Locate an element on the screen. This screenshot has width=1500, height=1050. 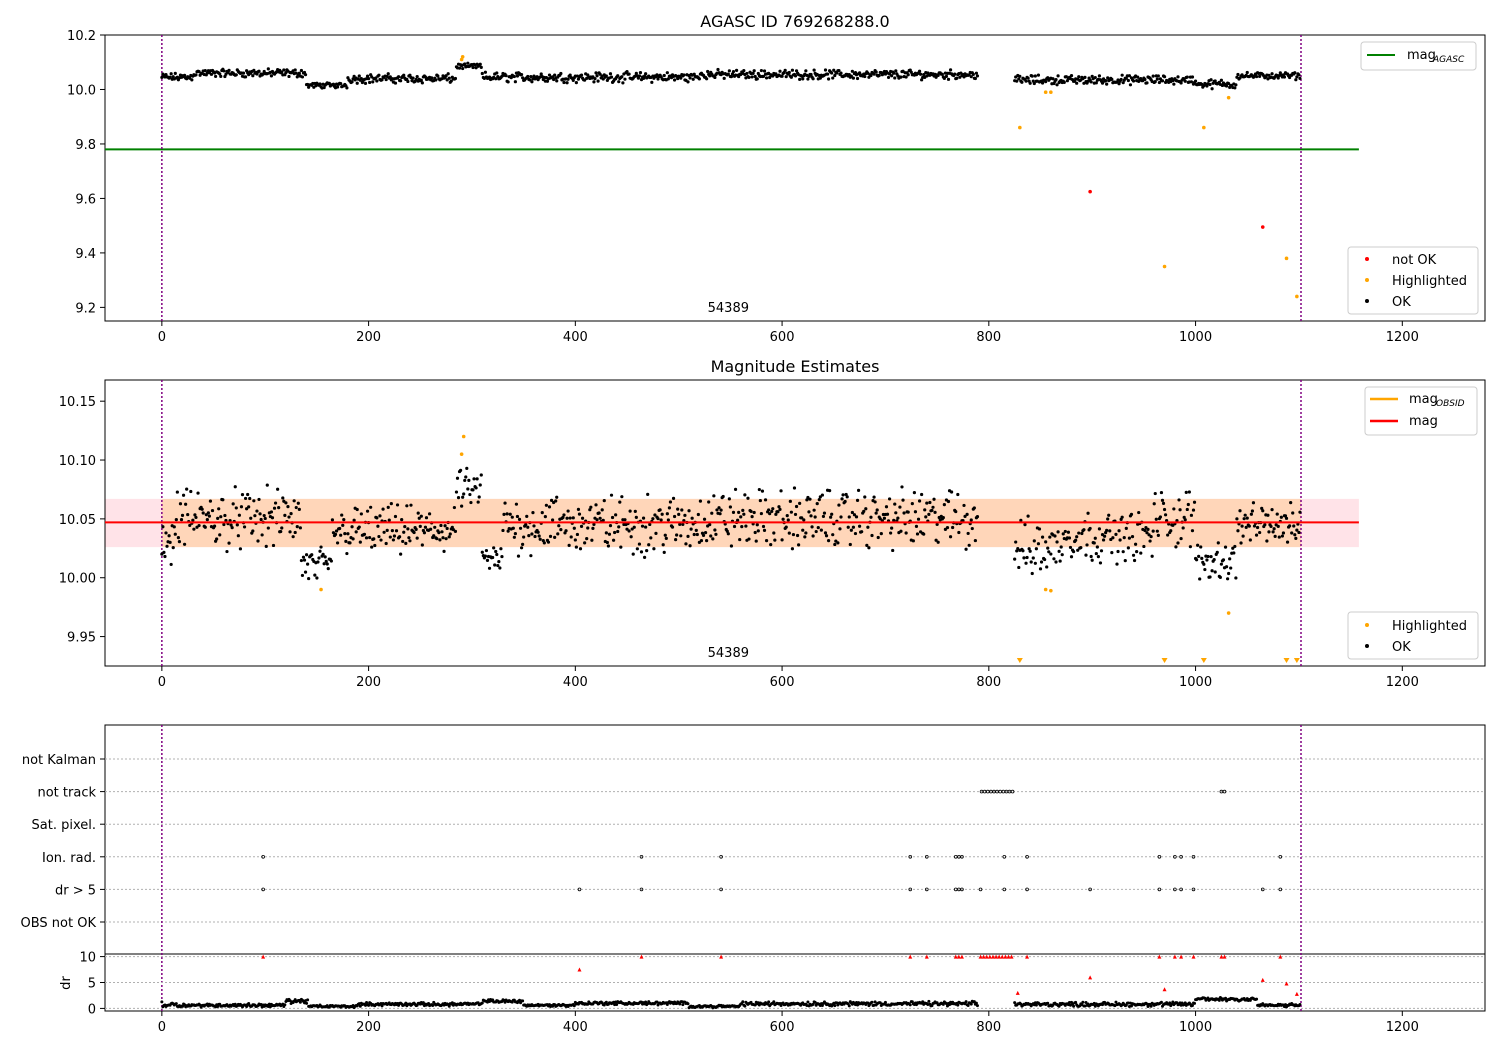
legend-marker is located at coordinates (1367, 301).